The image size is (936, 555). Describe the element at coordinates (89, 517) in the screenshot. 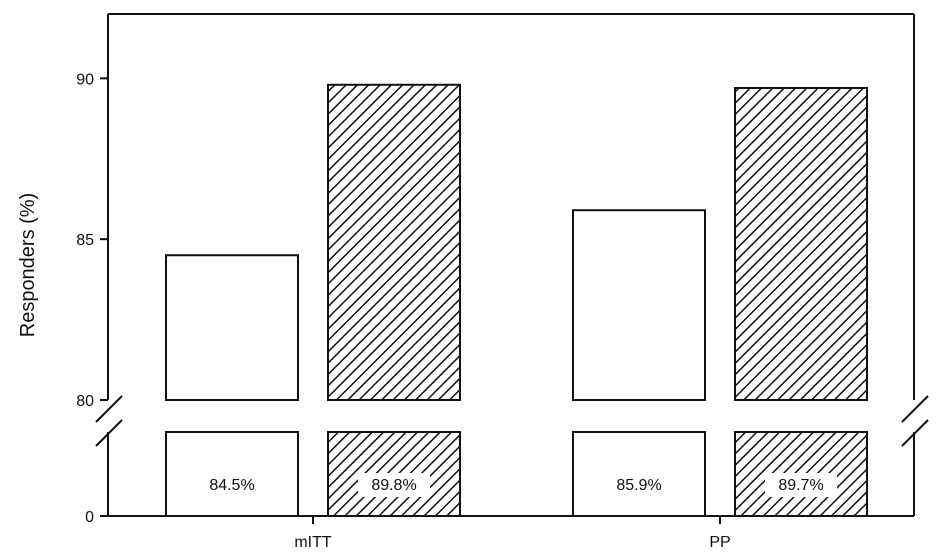

I see `y-tick-label-0: 0` at that location.